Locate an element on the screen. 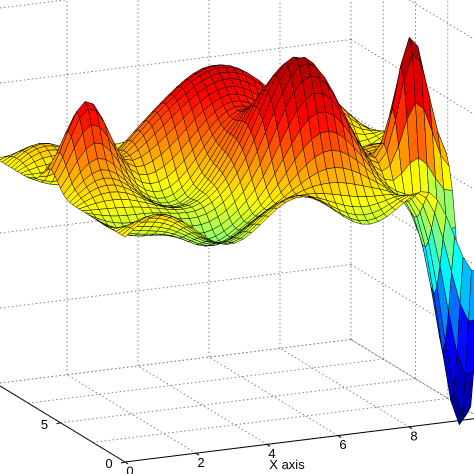 This screenshot has height=474, width=474. x-tick-label: 8 is located at coordinates (413, 435).